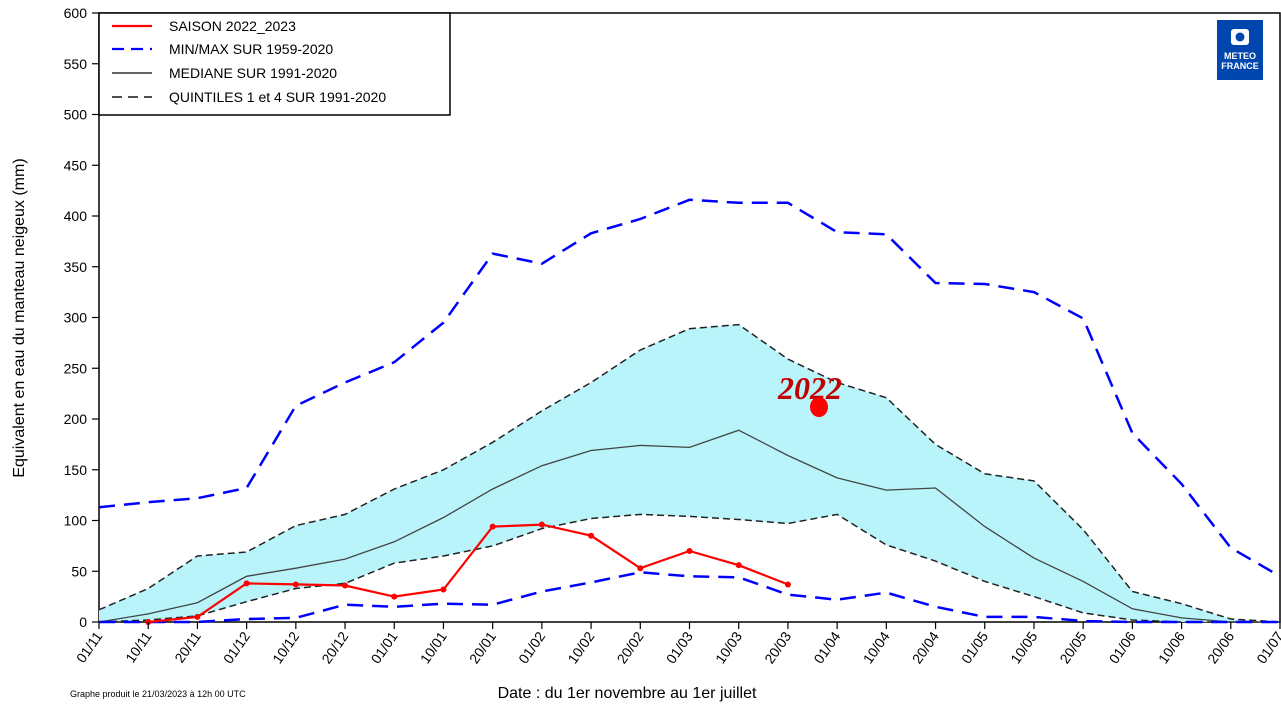  Describe the element at coordinates (253, 73) in the screenshot. I see `legend-label-median: MEDIANE SUR 1991-2020` at that location.